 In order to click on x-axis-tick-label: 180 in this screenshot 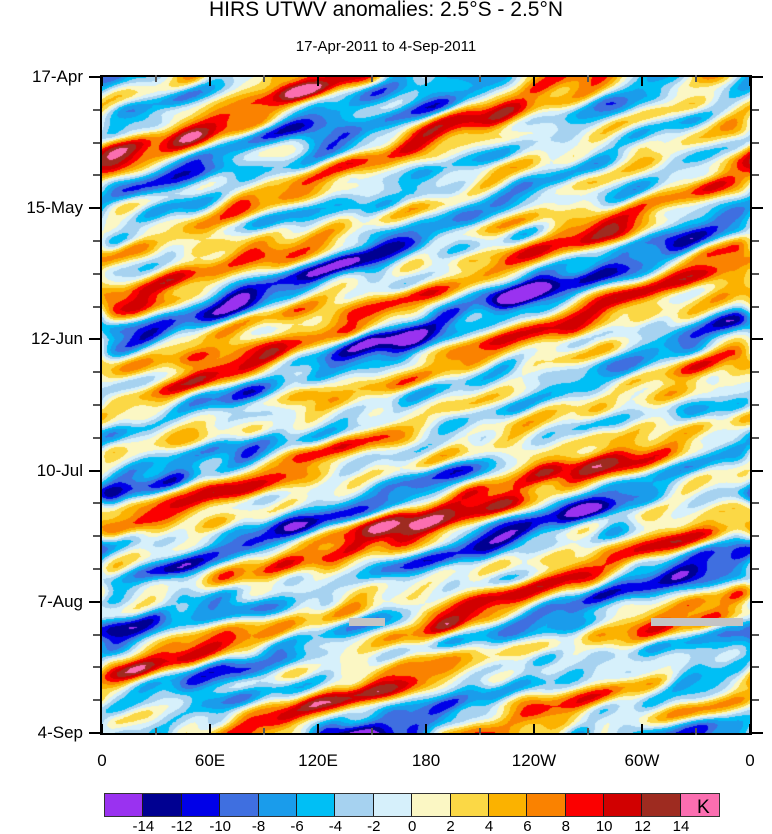, I will do `click(426, 760)`.